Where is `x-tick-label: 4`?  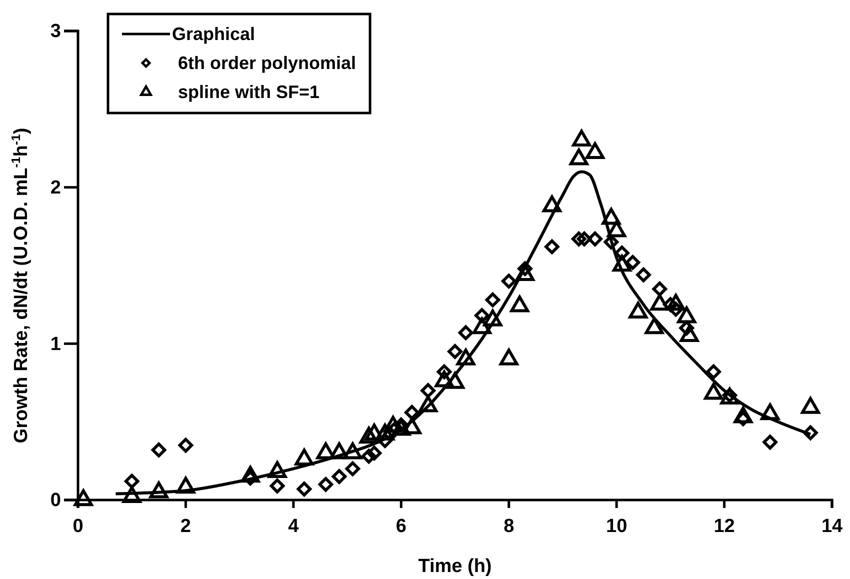 x-tick-label: 4 is located at coordinates (294, 526).